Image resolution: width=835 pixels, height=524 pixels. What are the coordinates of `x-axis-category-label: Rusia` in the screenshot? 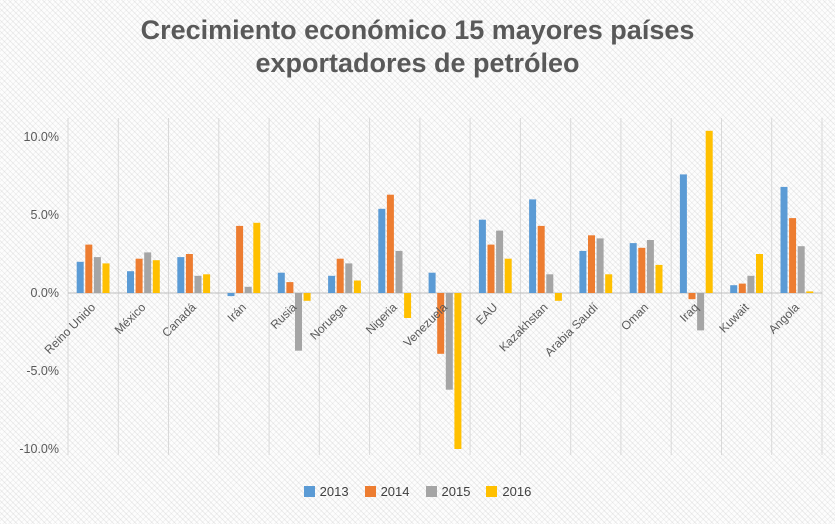 It's located at (284, 316).